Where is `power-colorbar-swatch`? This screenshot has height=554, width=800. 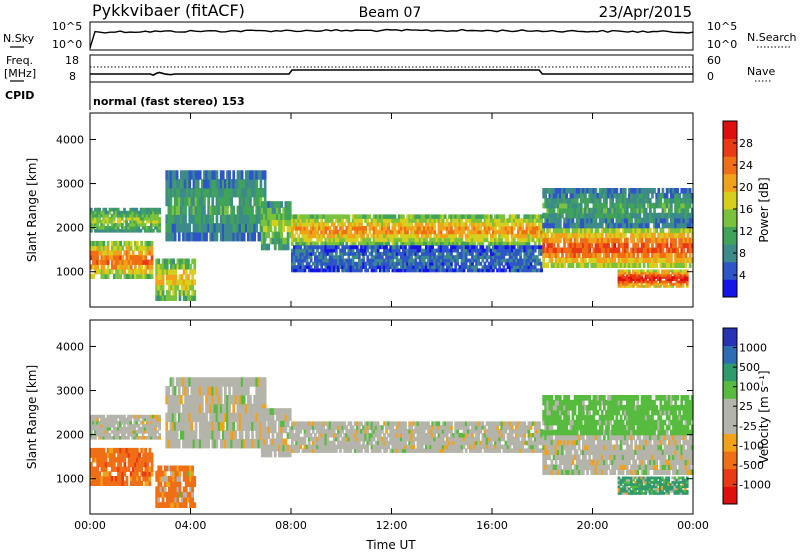 power-colorbar-swatch is located at coordinates (730, 130).